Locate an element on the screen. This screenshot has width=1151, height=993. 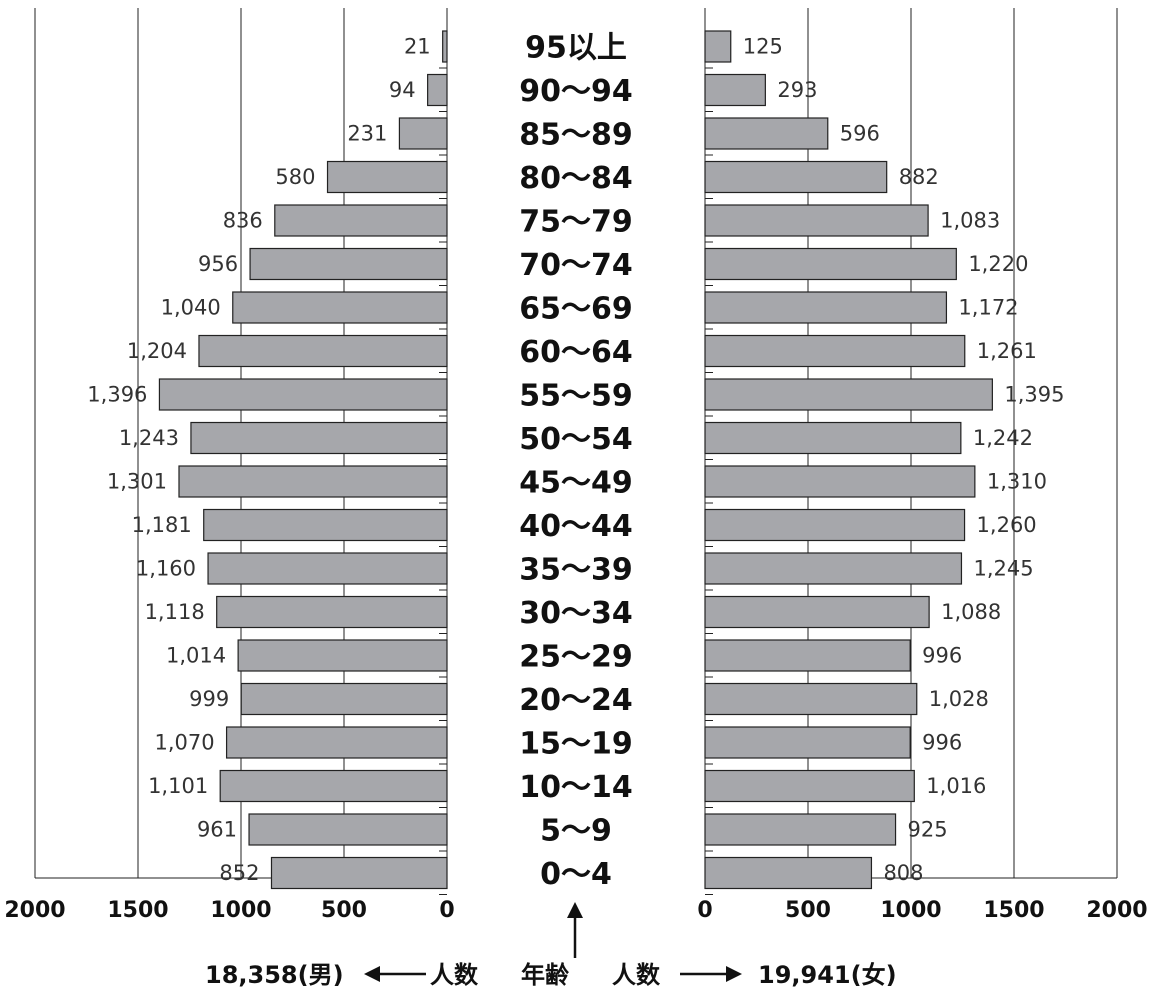
female-value-label: 808 is located at coordinates (903, 873).